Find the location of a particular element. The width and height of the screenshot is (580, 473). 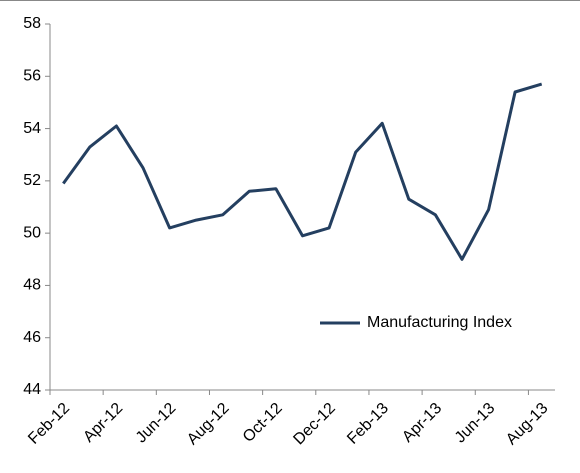

y-tick-label: 46 is located at coordinates (32, 337).